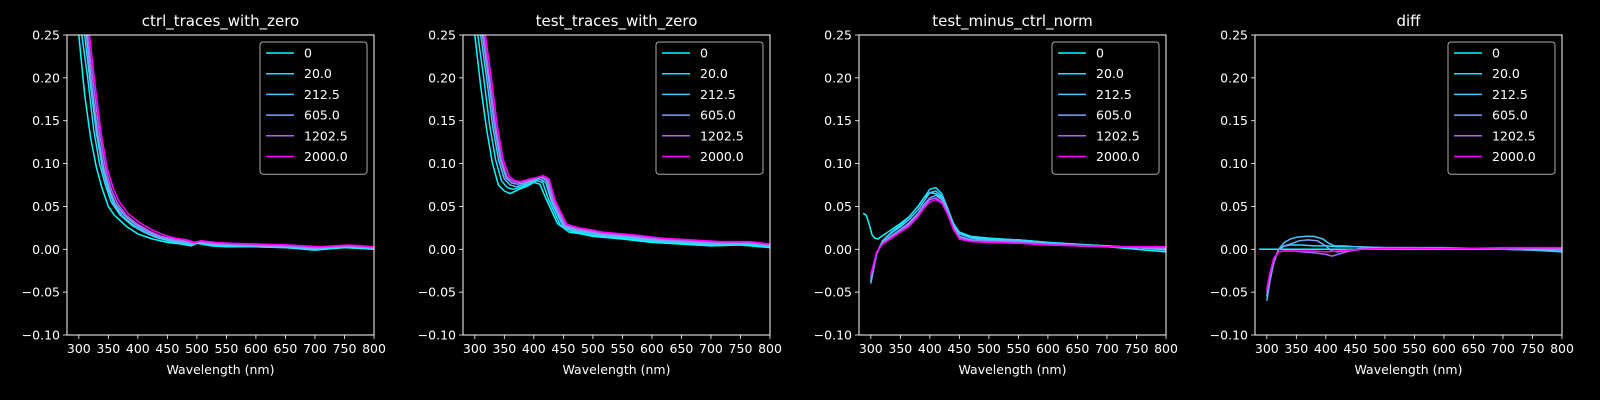 The image size is (1600, 400). What do you see at coordinates (1012, 21) in the screenshot?
I see `plot-title: test_minus_ctrl_norm` at bounding box center [1012, 21].